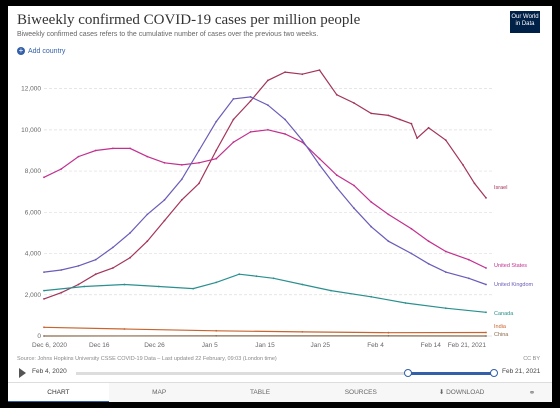 This screenshot has height=408, width=560. What do you see at coordinates (320, 345) in the screenshot?
I see `x-tick-label: Jan 25` at bounding box center [320, 345].